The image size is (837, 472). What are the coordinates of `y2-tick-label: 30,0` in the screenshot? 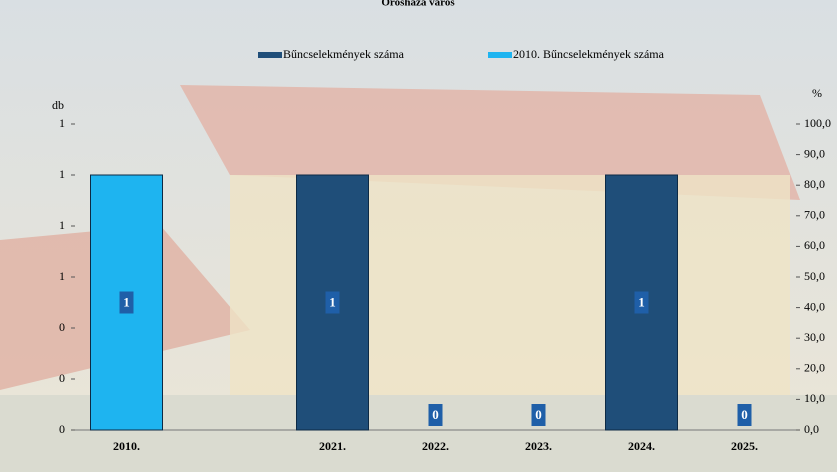 It's located at (814, 337).